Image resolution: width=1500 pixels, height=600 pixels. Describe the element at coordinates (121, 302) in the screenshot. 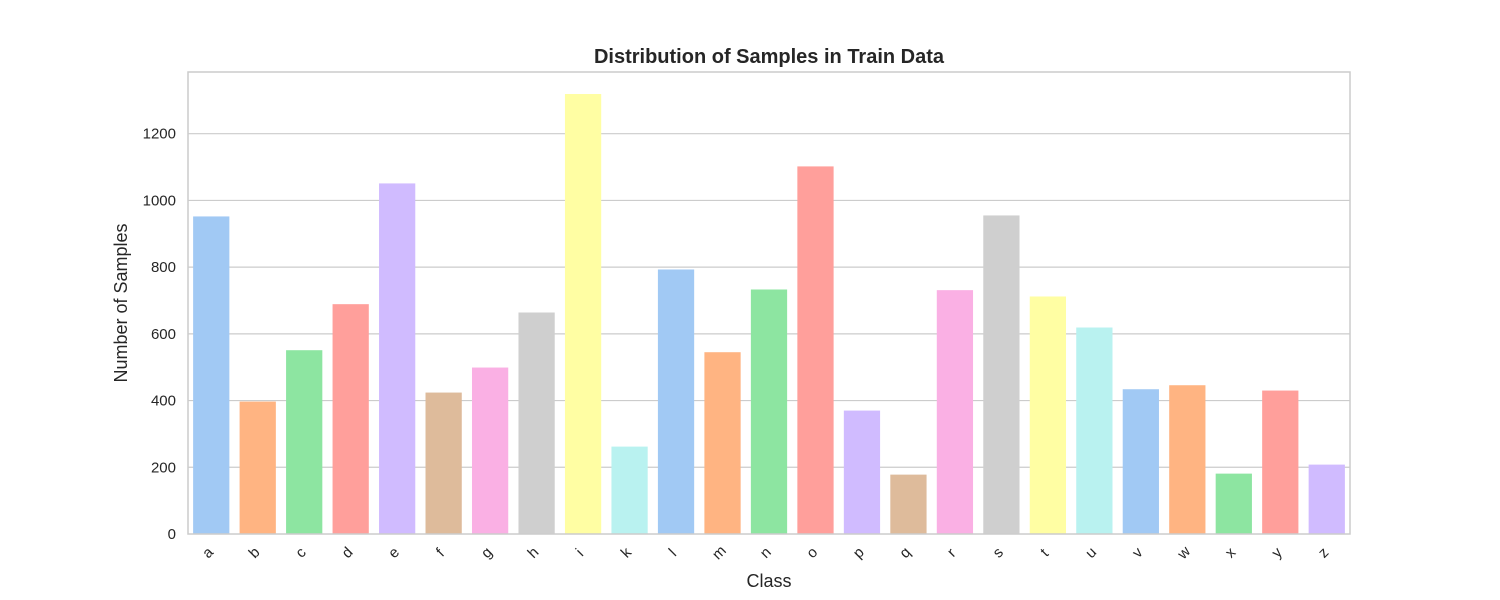

I see `y-axis-label: Number of Samples` at that location.